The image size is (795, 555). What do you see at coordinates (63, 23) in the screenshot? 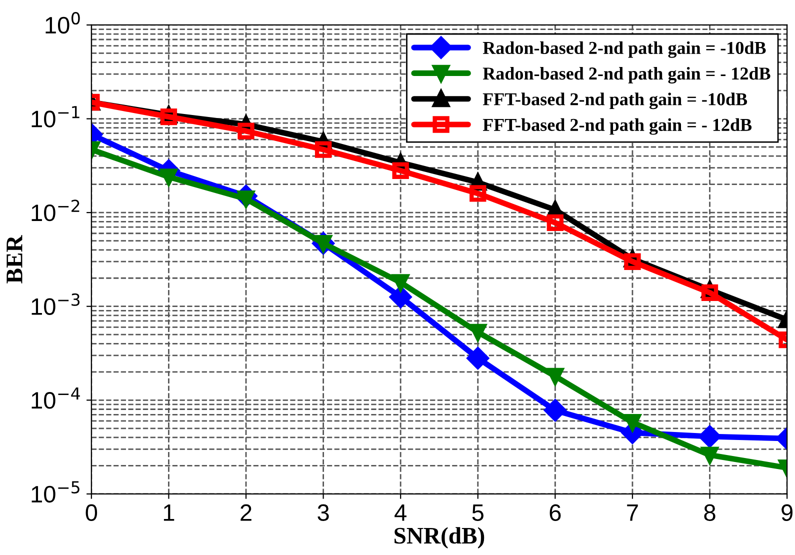
I see `y-tick-label: 10$^{0}$` at bounding box center [63, 23].